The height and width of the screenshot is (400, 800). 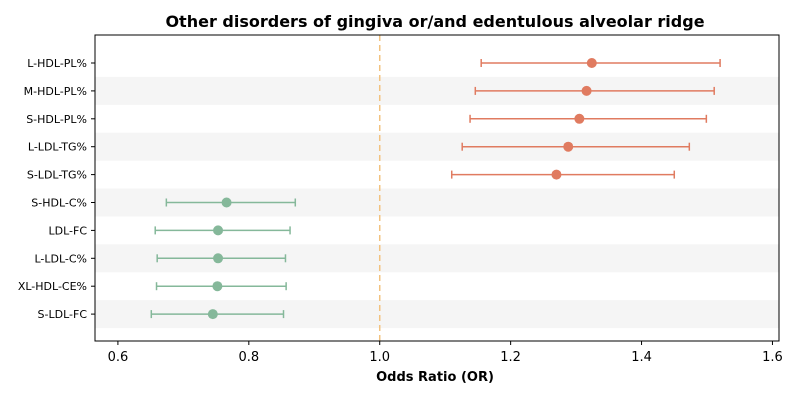 What do you see at coordinates (772, 357) in the screenshot?
I see `x-tick-label: 1.6` at bounding box center [772, 357].